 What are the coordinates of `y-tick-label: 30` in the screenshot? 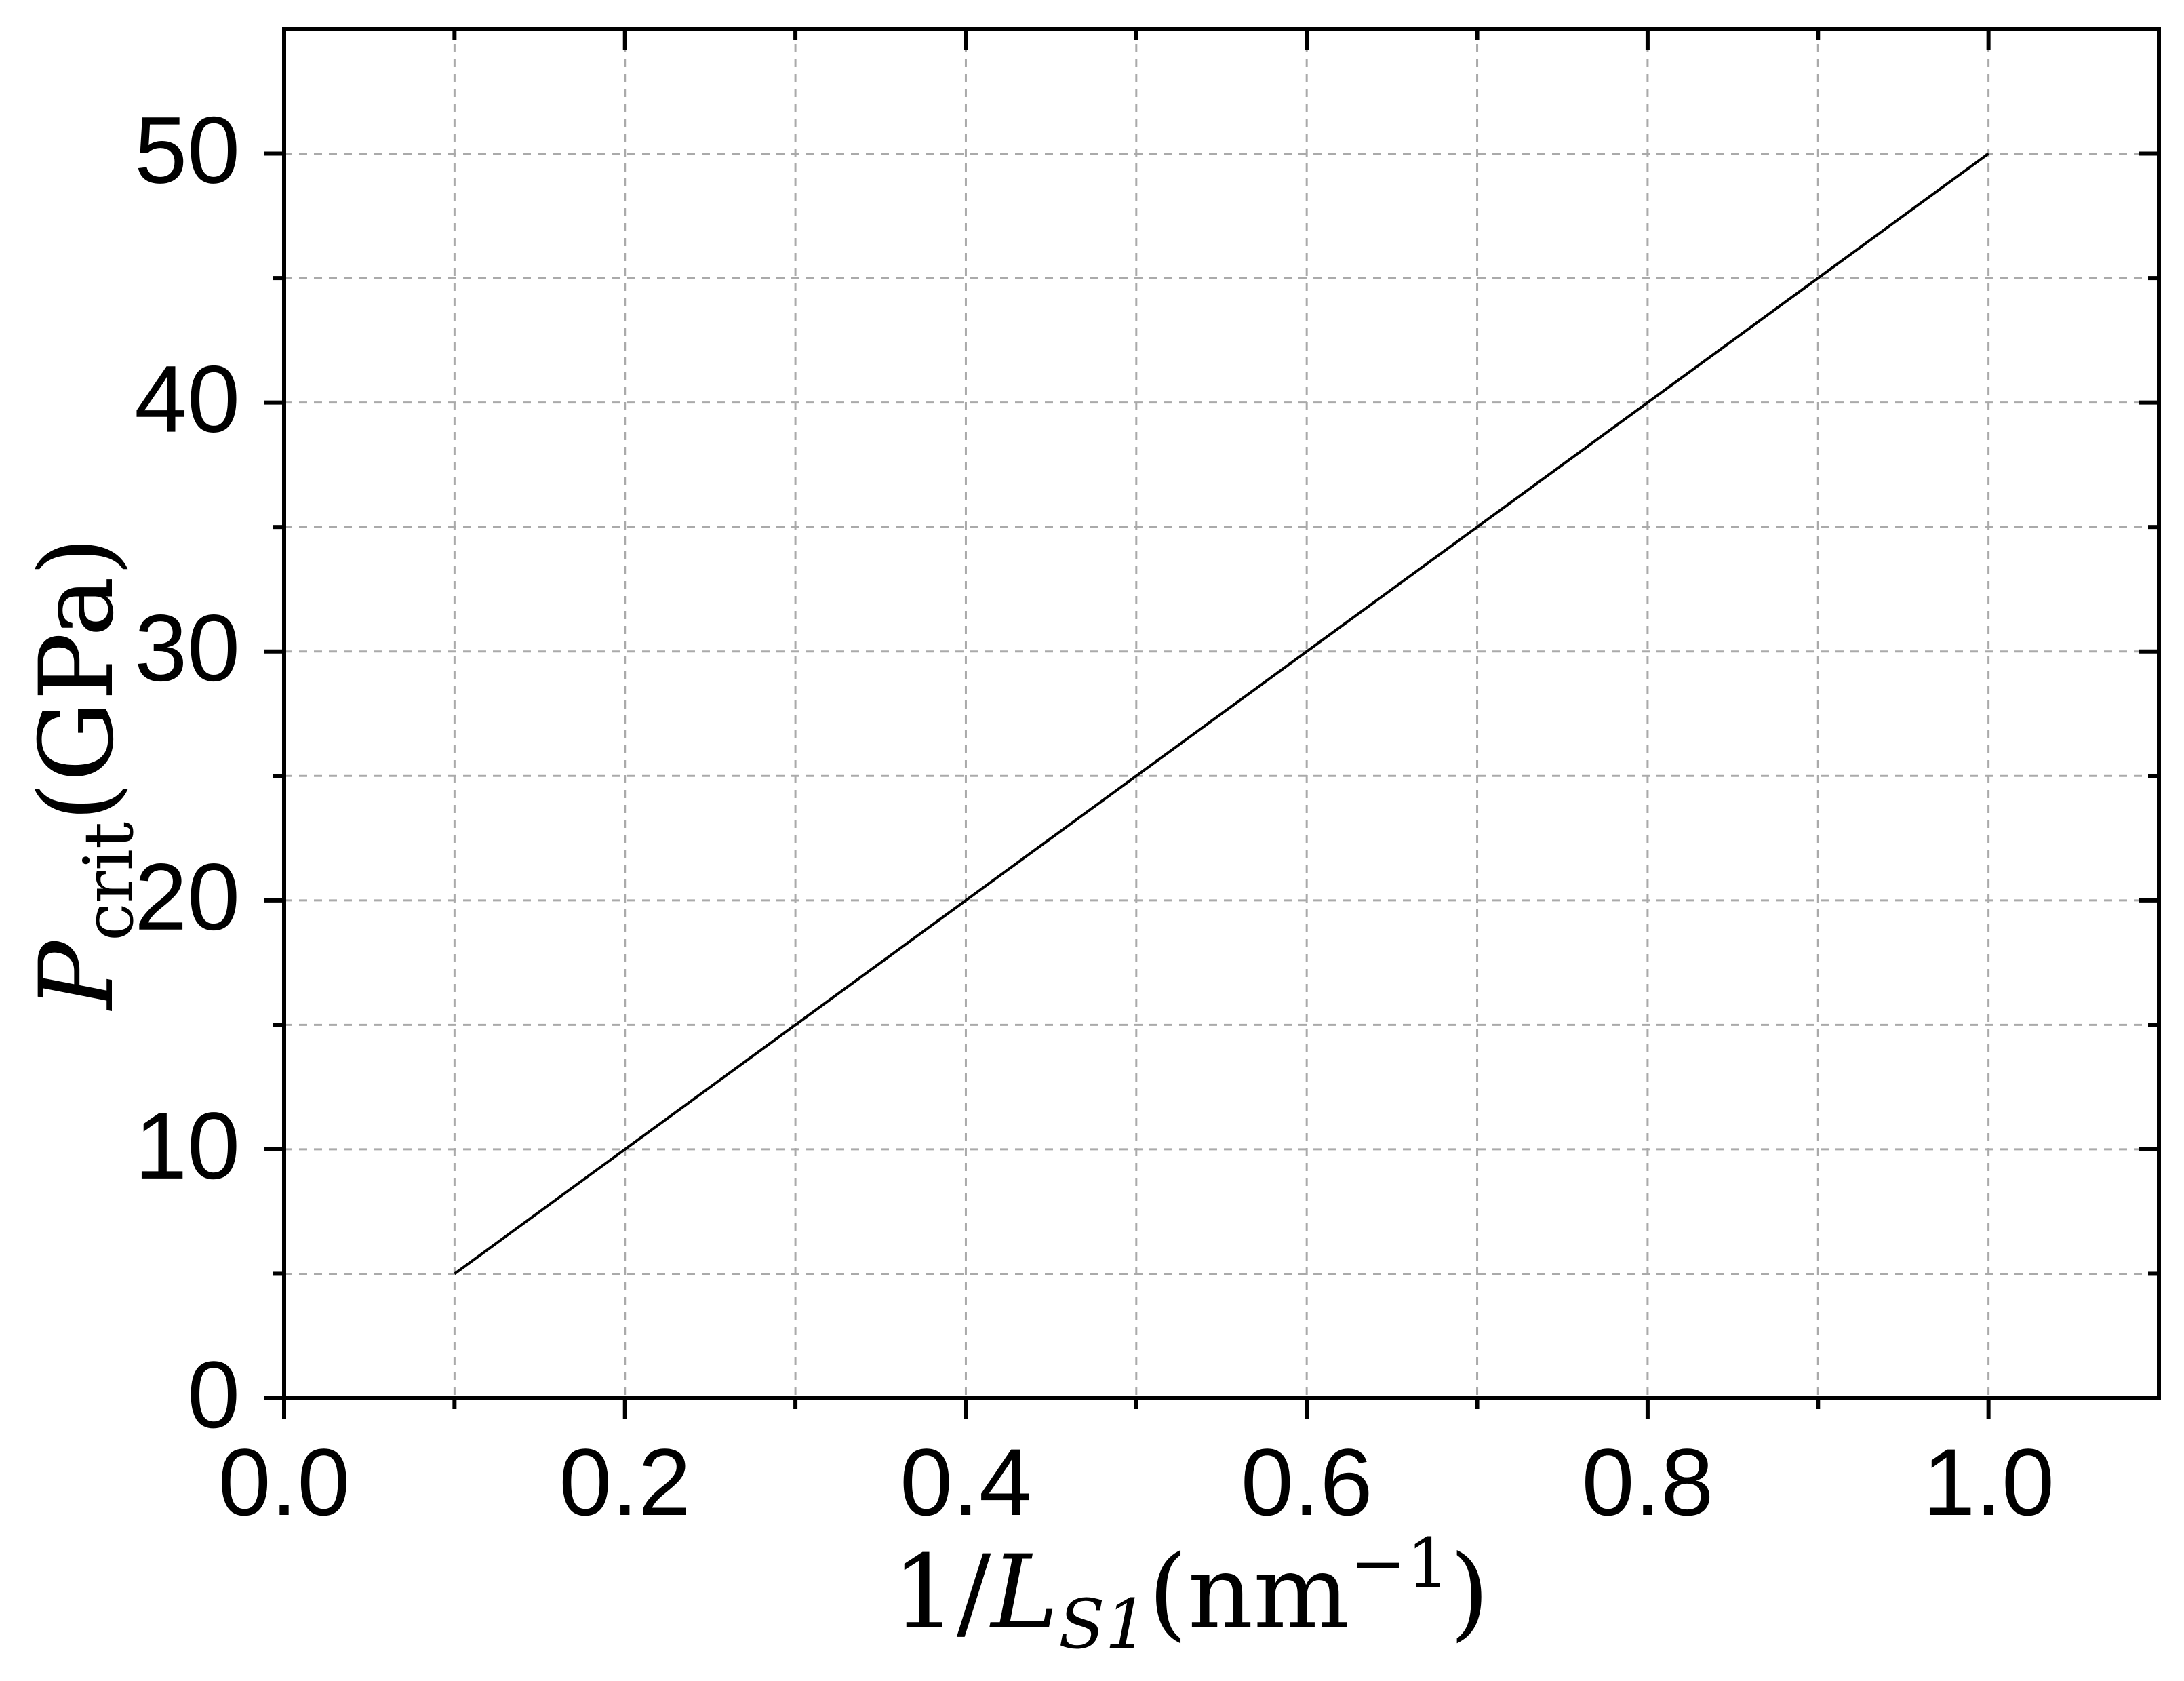 It's located at (187, 648).